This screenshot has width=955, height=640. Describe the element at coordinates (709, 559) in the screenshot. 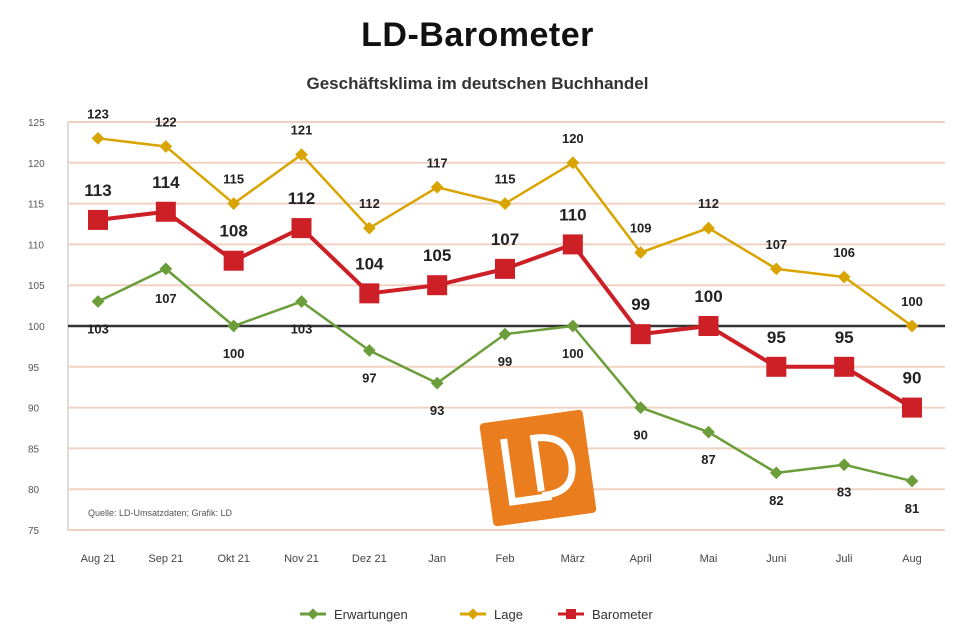

I see `x-tick-label: Mai` at that location.